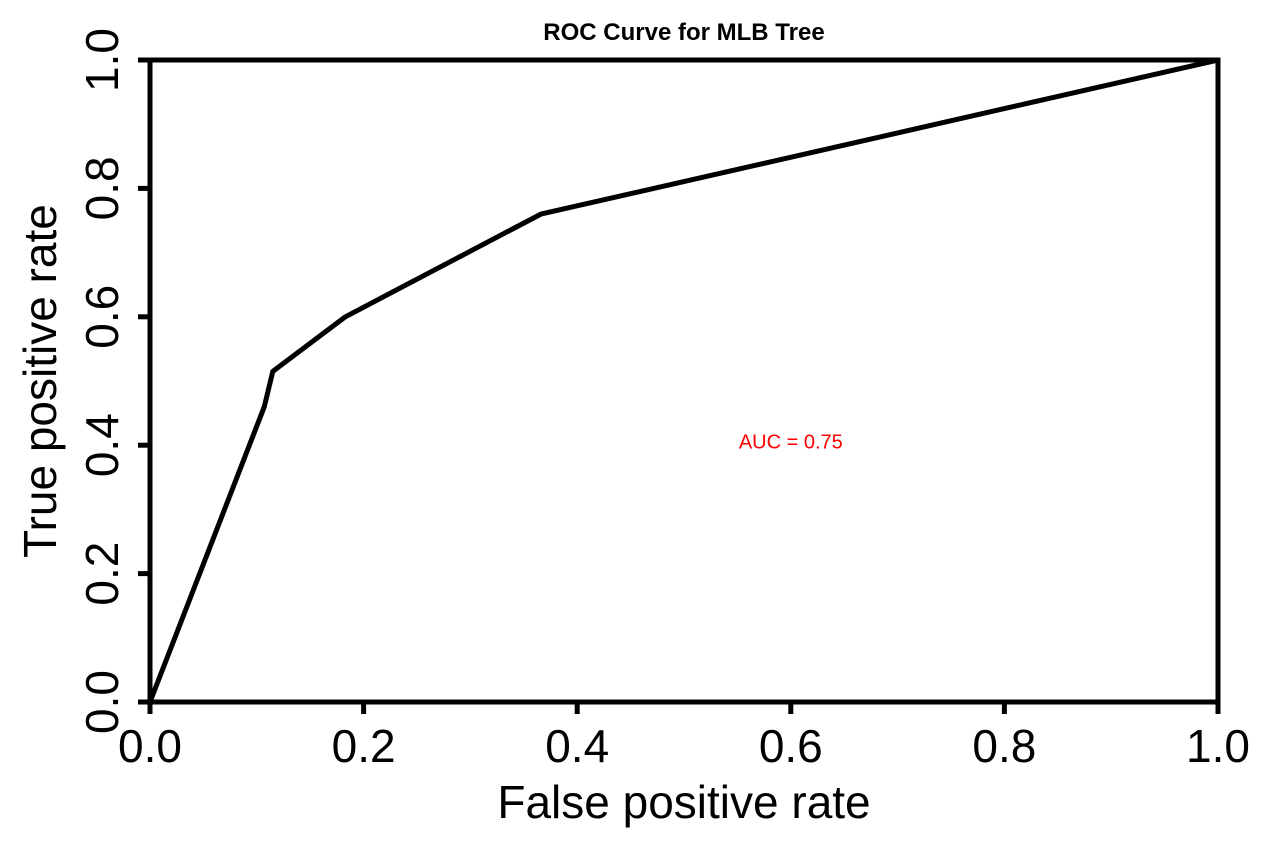 The height and width of the screenshot is (852, 1278). Describe the element at coordinates (150, 746) in the screenshot. I see `x-tick-label: 0.0` at that location.